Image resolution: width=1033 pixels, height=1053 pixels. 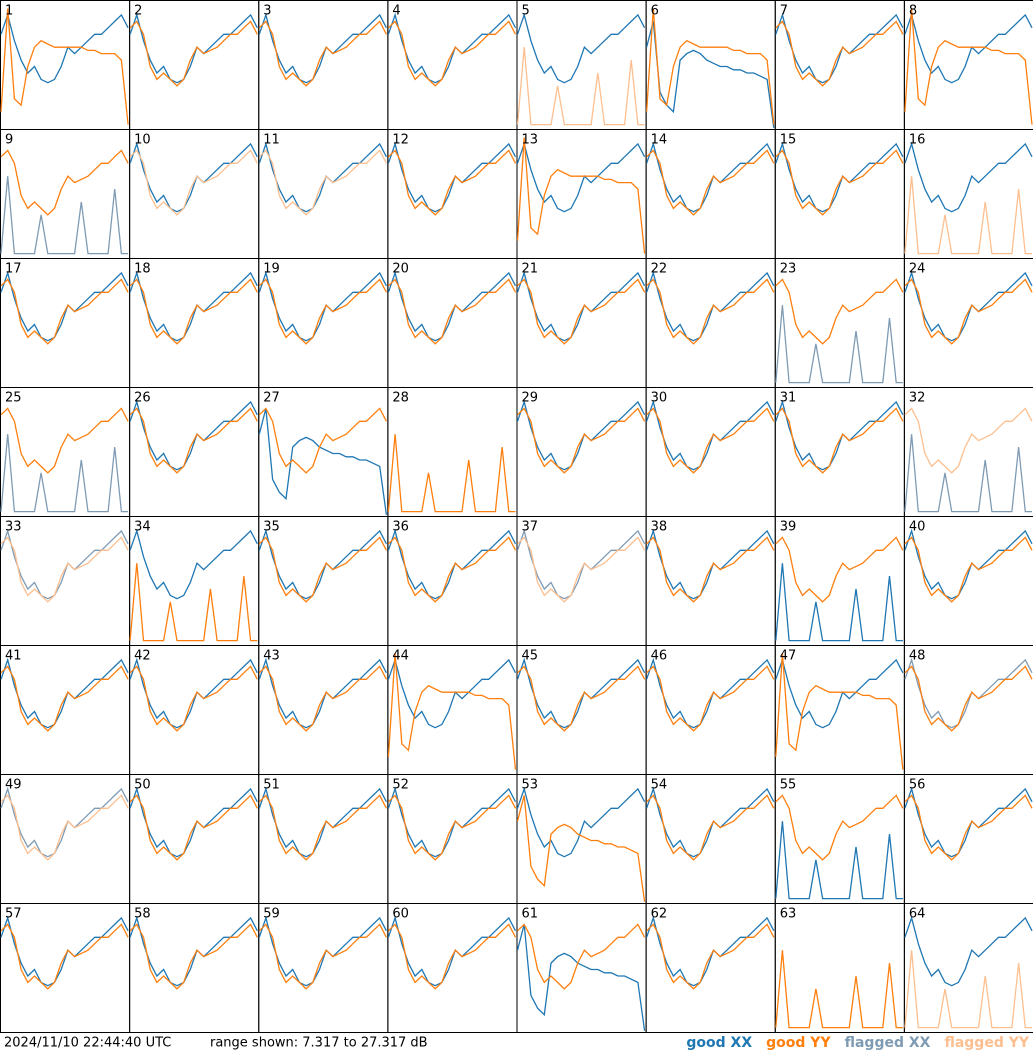 I want to click on panel-label: 63, so click(x=788, y=914).